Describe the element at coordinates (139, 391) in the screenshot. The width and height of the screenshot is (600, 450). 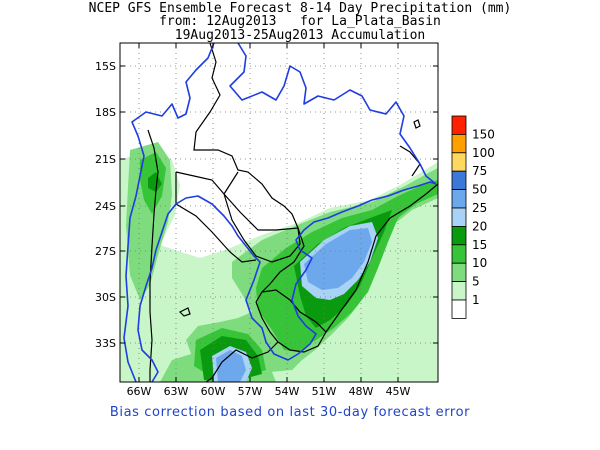
I see `x-tick-label: 66W` at that location.